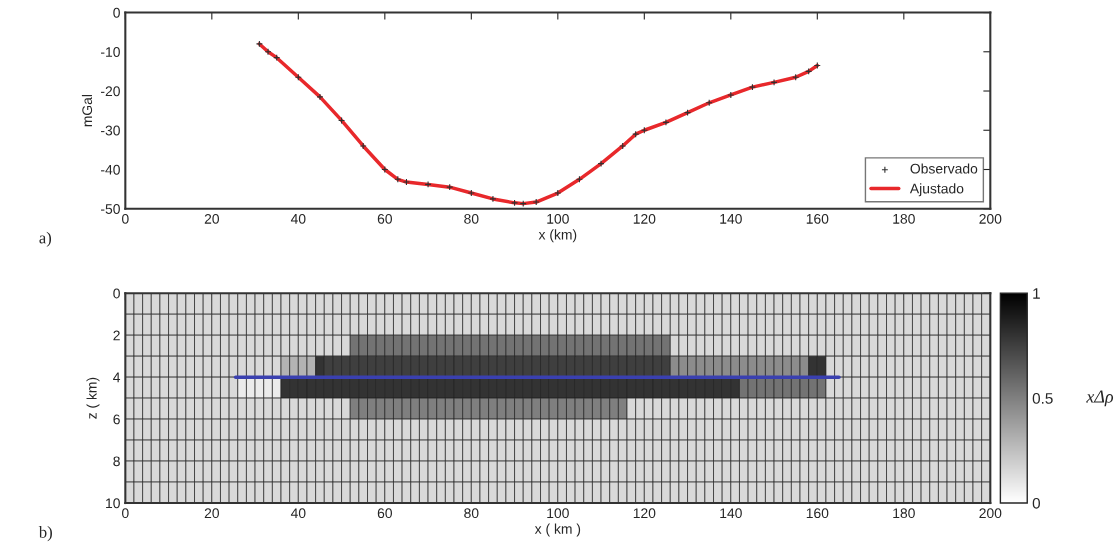 The height and width of the screenshot is (545, 1119). Describe the element at coordinates (110, 130) in the screenshot. I see `y-tick-label: -30` at that location.